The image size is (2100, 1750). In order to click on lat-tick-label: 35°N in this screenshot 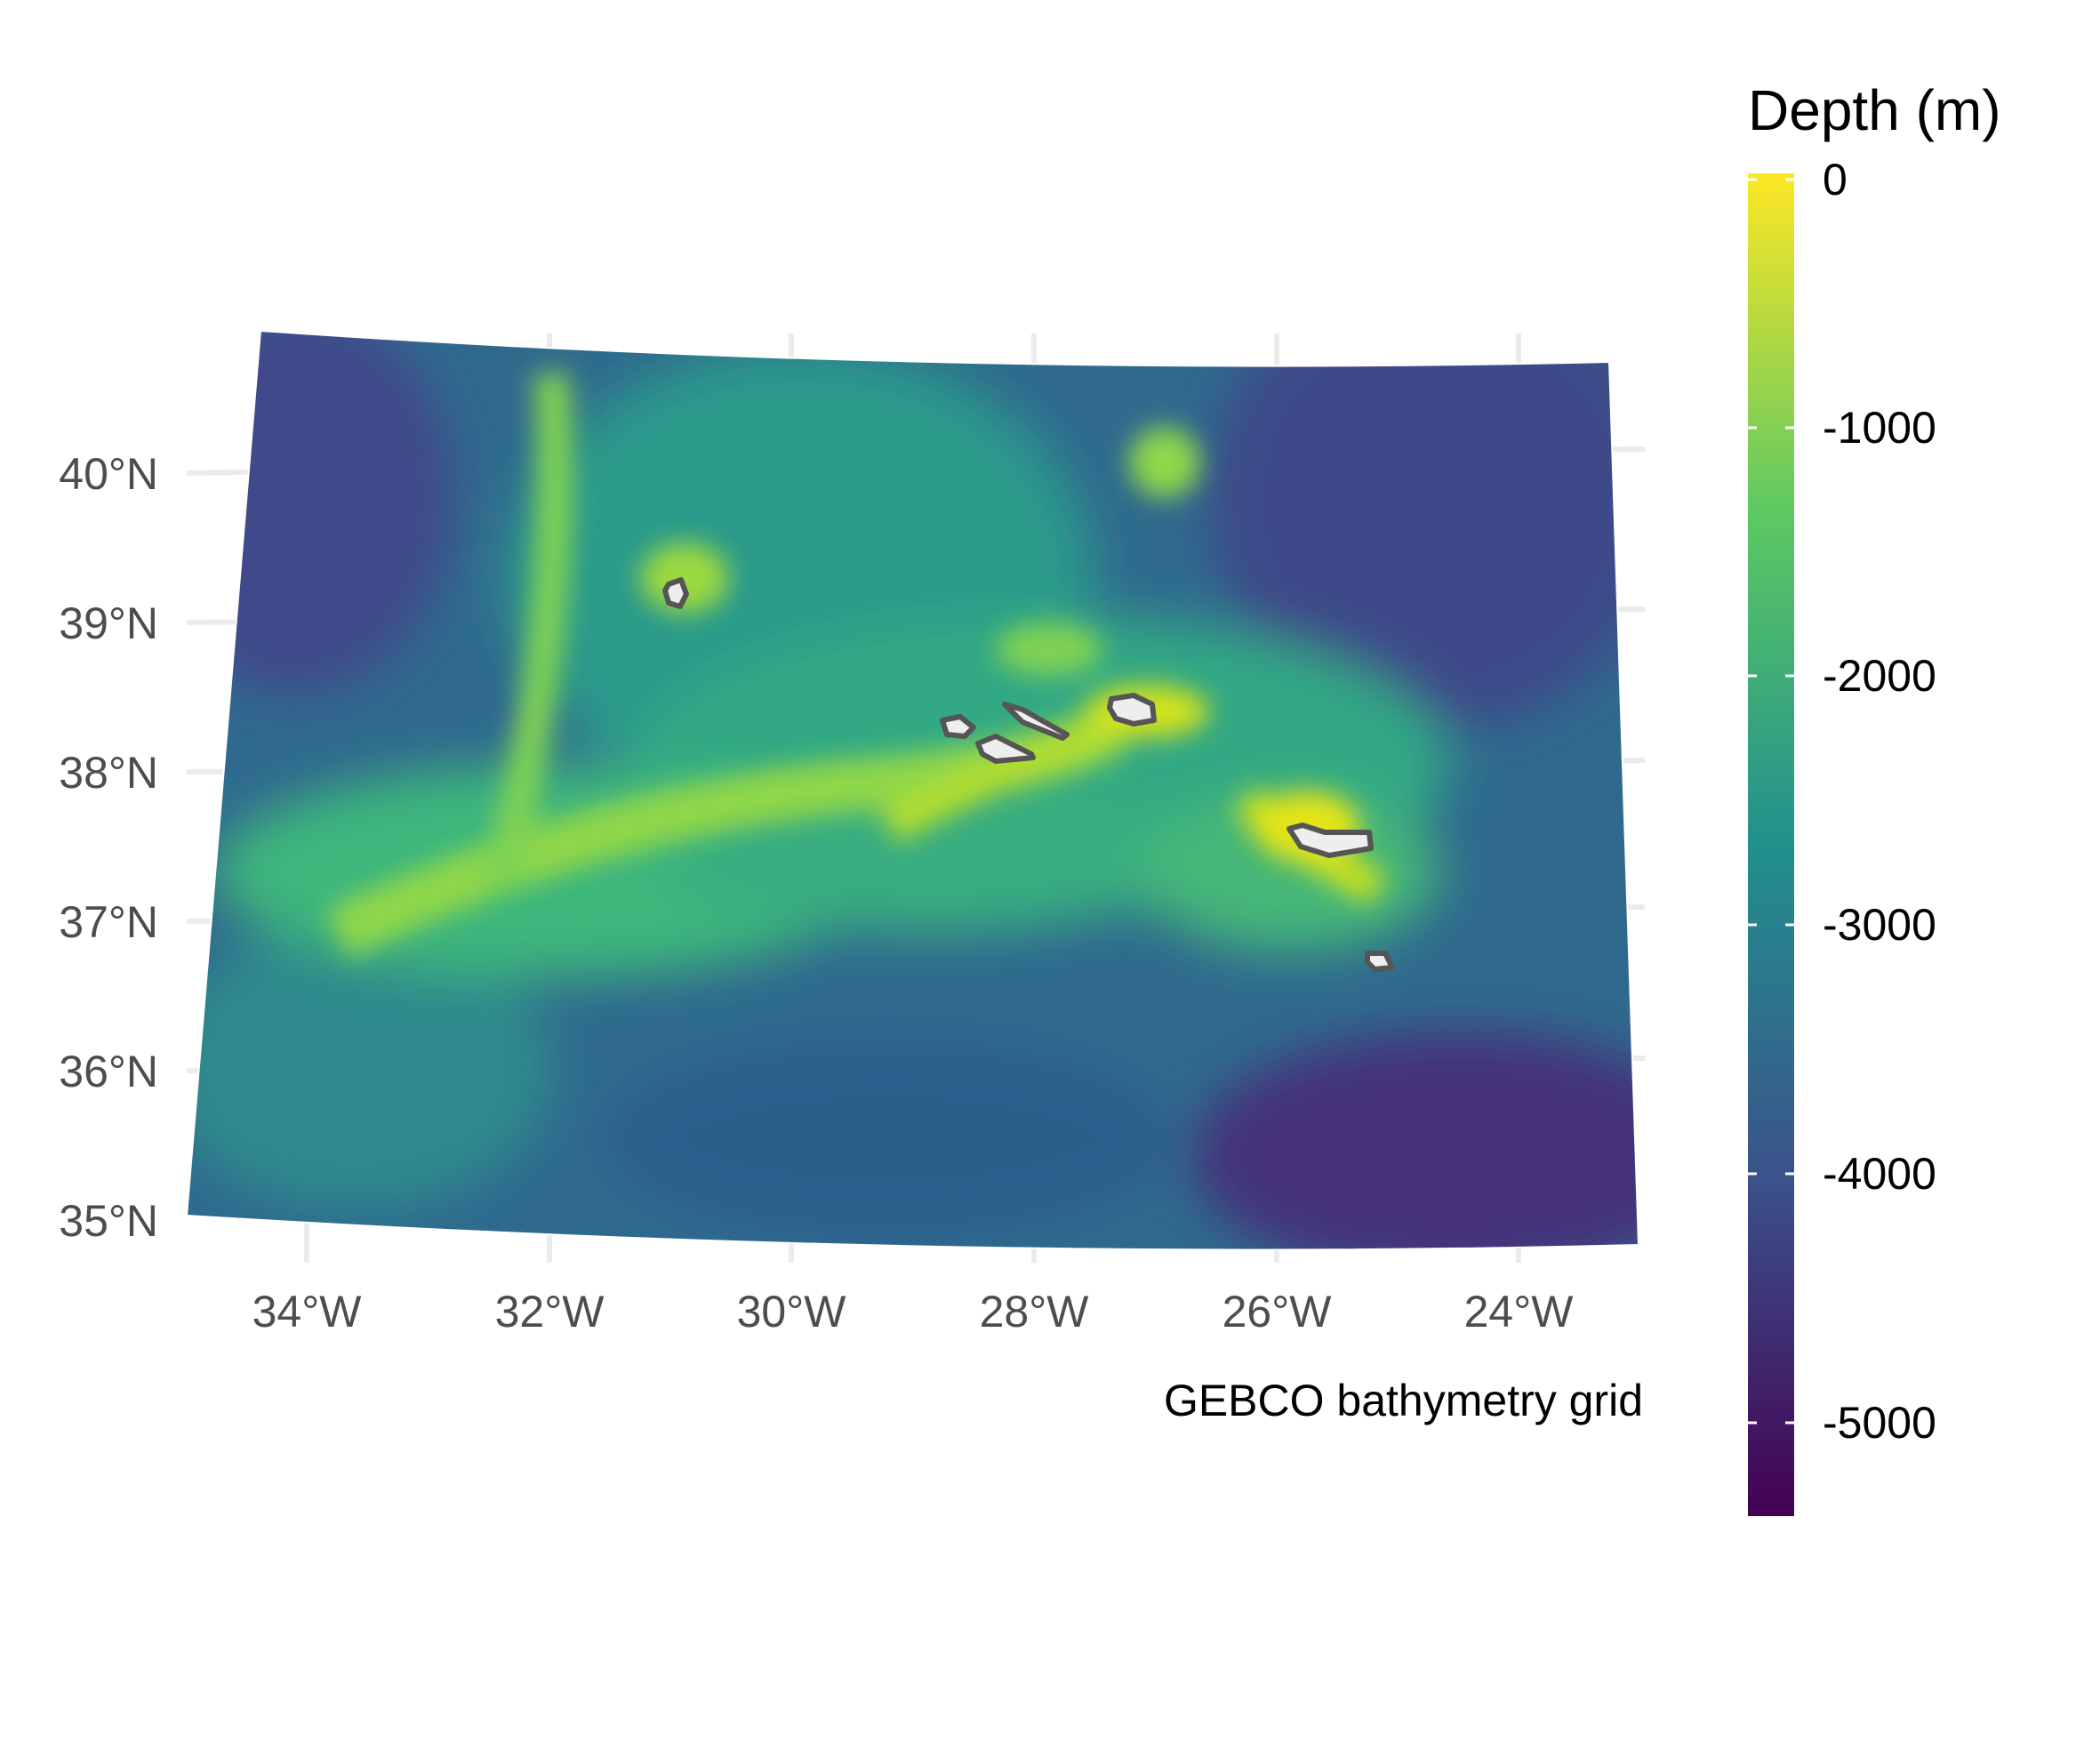, I will do `click(108, 1221)`.